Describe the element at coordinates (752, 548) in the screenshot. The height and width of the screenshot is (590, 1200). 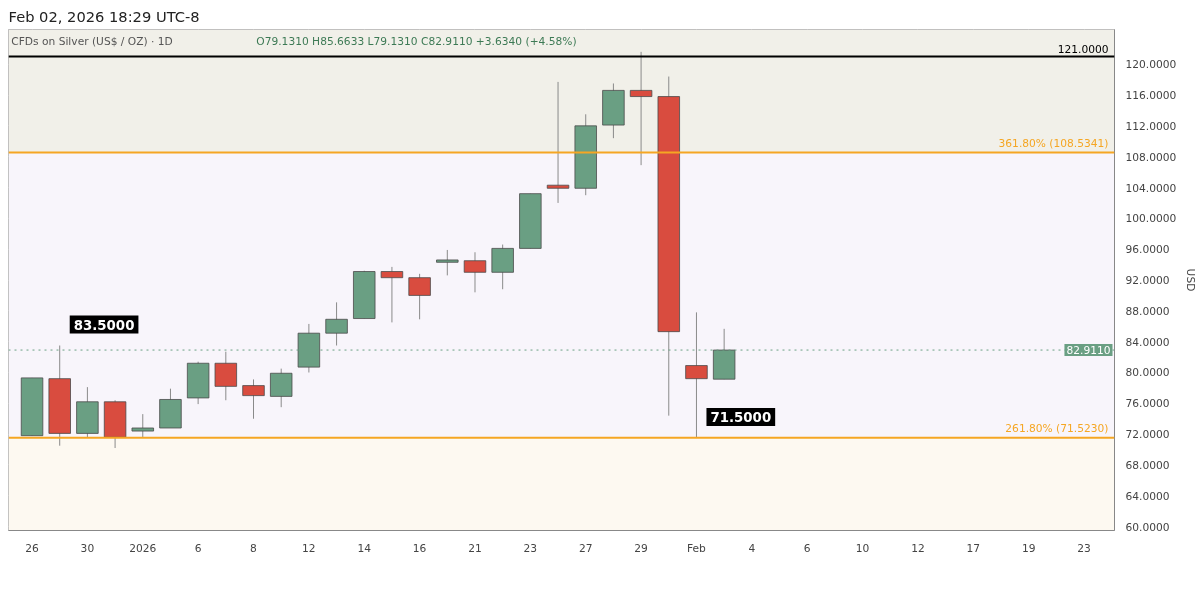
I see `x-tick-label: 4` at that location.